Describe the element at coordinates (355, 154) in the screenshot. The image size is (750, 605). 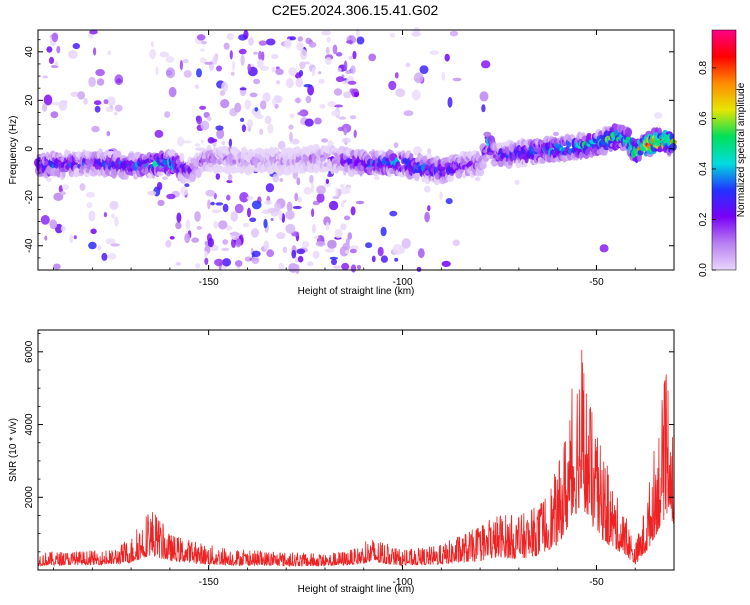
I see `heatmap-ridge-cells` at that location.